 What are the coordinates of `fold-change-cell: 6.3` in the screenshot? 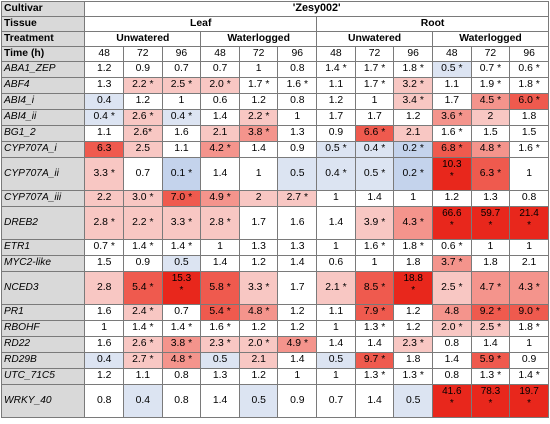 It's located at (104, 149).